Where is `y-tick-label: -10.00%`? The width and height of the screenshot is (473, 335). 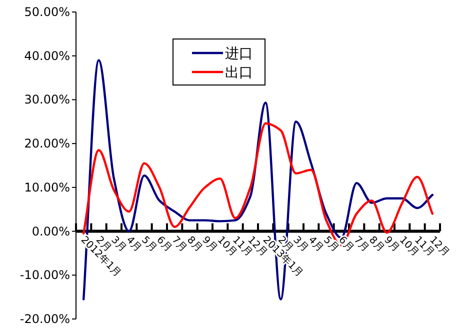
y-tick-label: -10.00% is located at coordinates (45, 275).